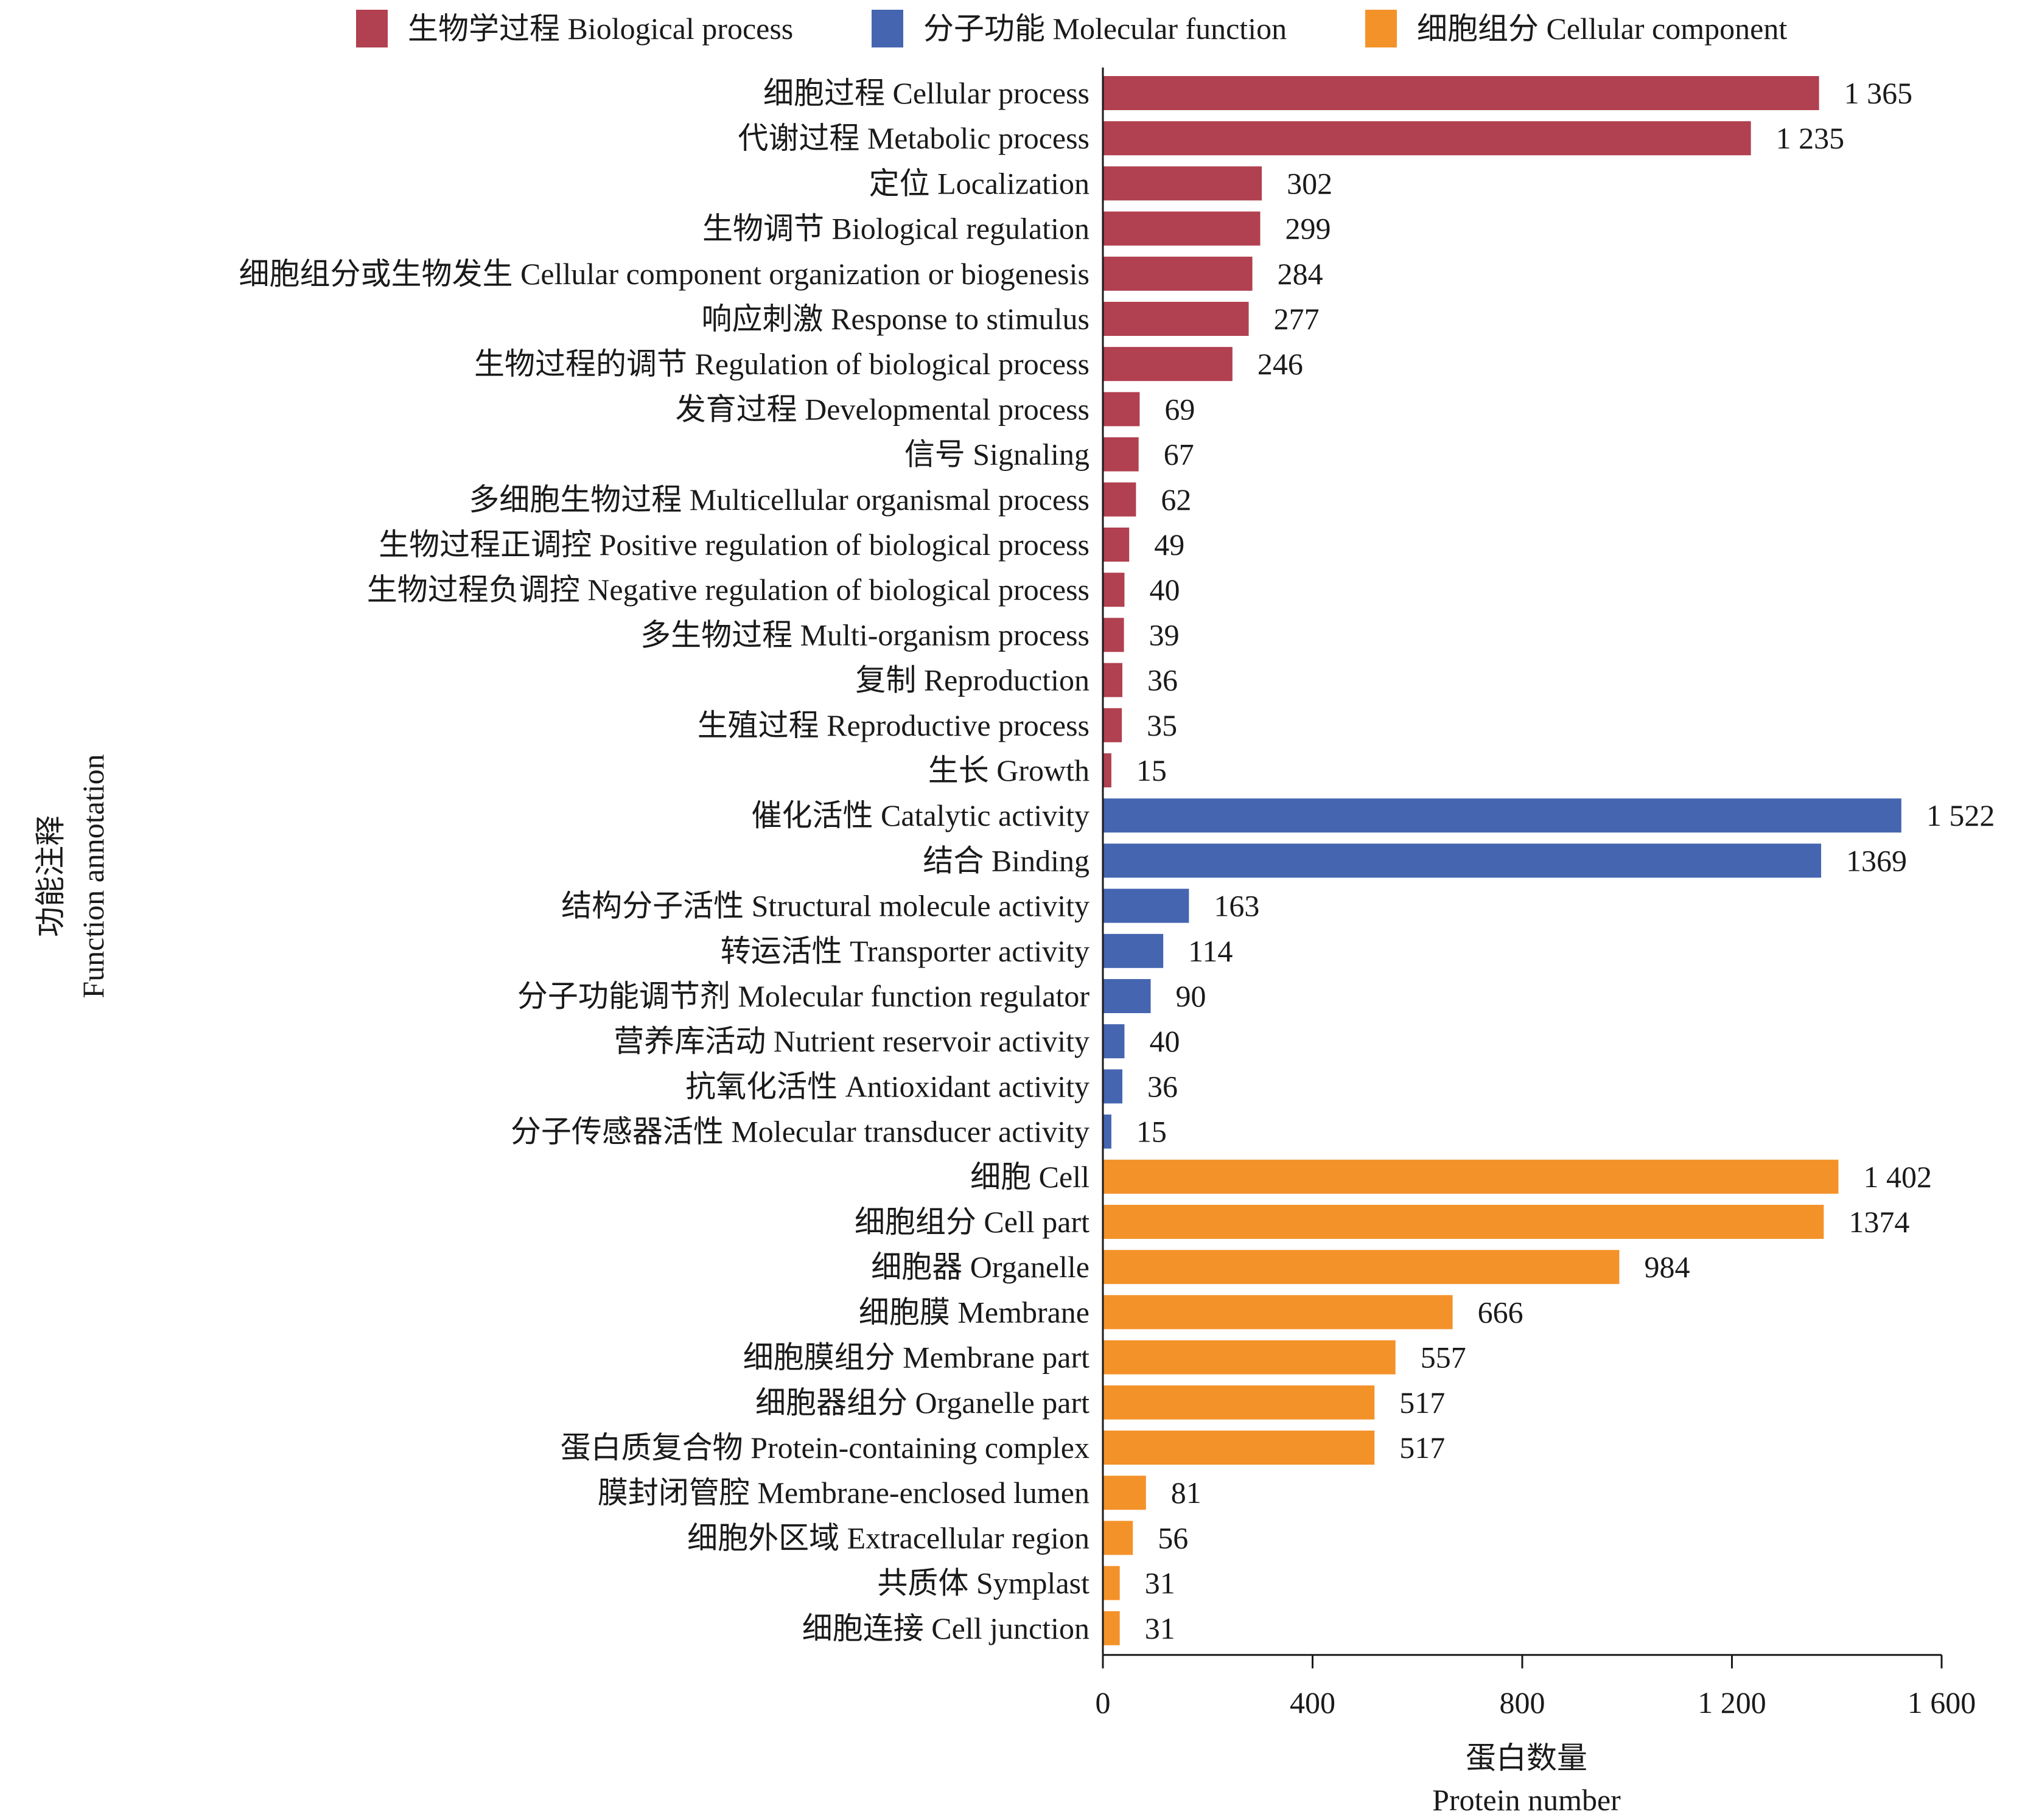 Image resolution: width=2025 pixels, height=1820 pixels. What do you see at coordinates (926, 93) in the screenshot?
I see `category-label: 细胞过程 Cellular process` at bounding box center [926, 93].